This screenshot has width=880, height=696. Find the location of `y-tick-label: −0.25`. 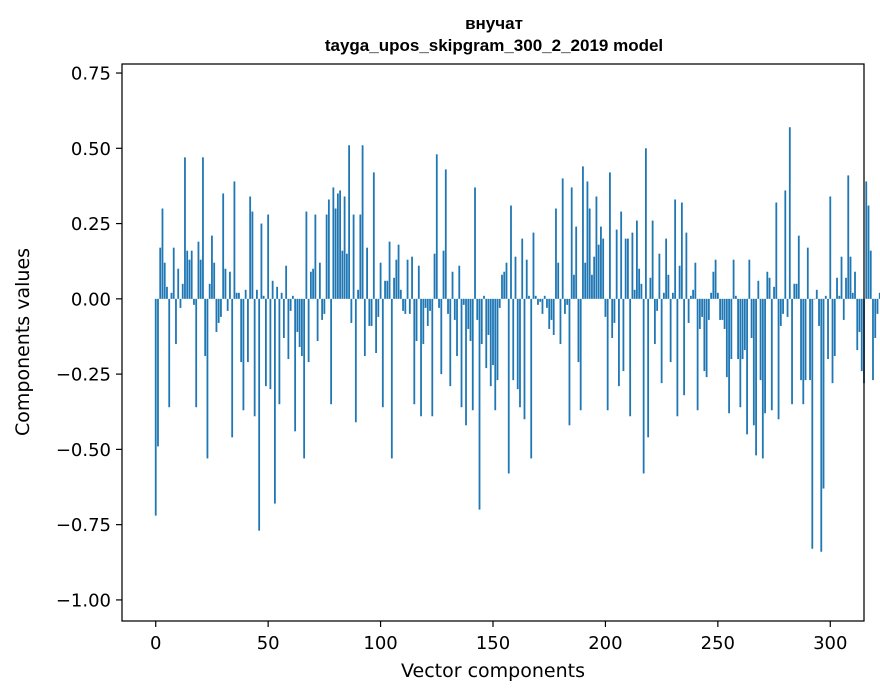

y-tick-label: −0.25 is located at coordinates (83, 375).